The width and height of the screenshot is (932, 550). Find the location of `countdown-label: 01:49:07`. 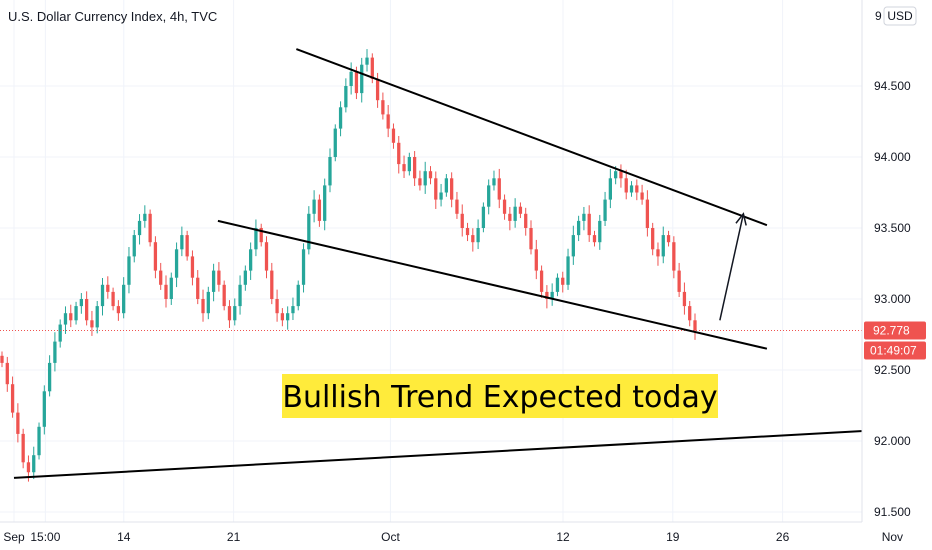

countdown-label: 01:49:07 is located at coordinates (893, 351).